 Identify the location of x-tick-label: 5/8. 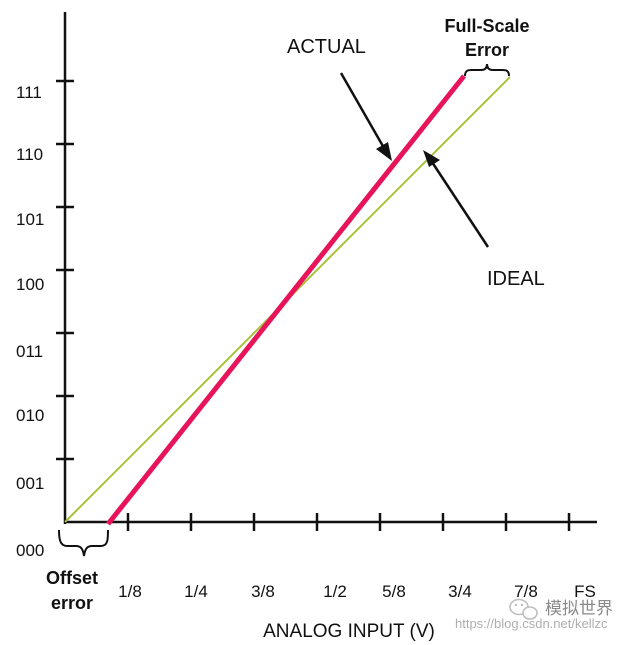
(394, 591).